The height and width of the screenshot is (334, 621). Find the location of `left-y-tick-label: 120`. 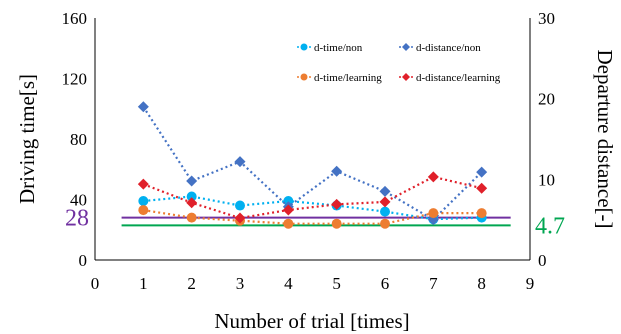

left-y-tick-label: 120 is located at coordinates (75, 79).